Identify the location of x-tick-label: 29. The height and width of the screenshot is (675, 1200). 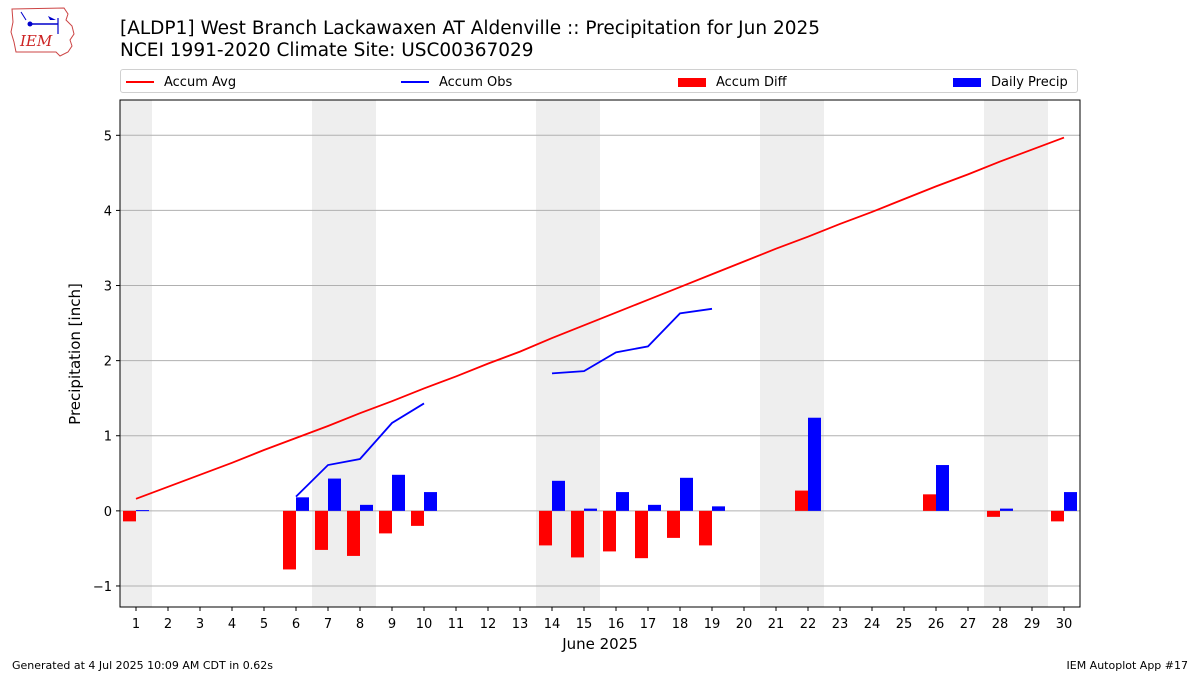
(1032, 624).